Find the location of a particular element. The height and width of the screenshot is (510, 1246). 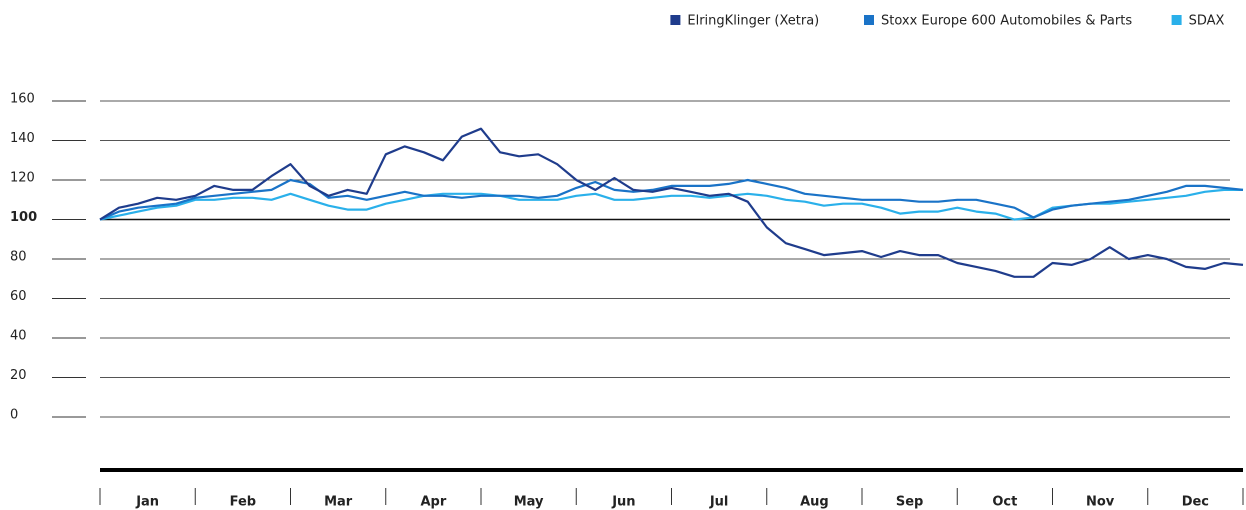

x-tick-label: Jul is located at coordinates (719, 502).